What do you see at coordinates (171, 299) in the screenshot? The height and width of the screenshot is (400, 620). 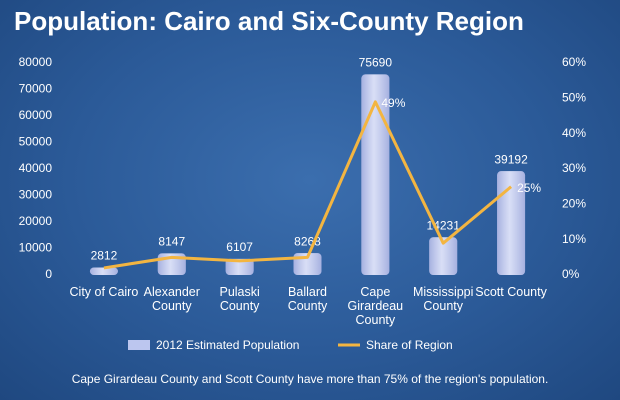 I see `x-tick-label: Alexander County` at bounding box center [171, 299].